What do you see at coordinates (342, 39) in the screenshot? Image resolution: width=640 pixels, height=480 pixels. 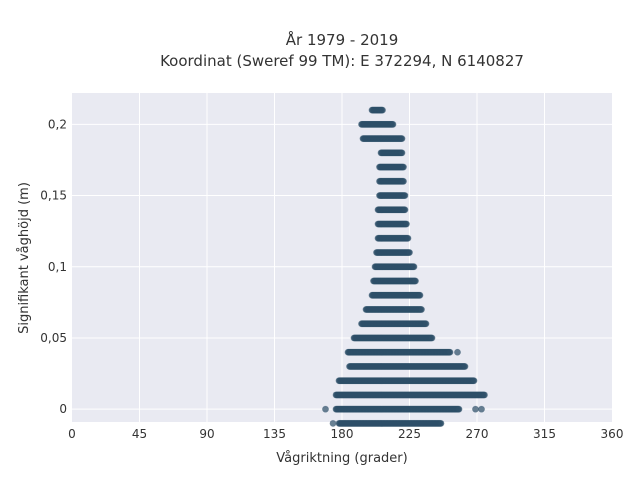 I see `chart-title-line-1: År 1979 - 2019` at bounding box center [342, 39].